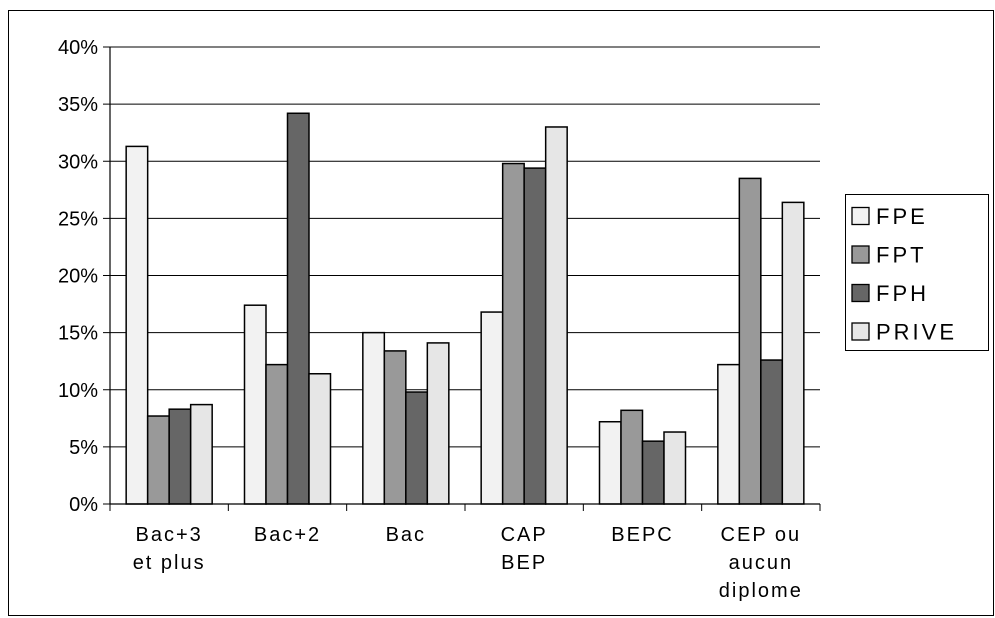 This screenshot has width=995, height=618. What do you see at coordinates (860, 254) in the screenshot?
I see `legend-swatch-fpt` at bounding box center [860, 254].